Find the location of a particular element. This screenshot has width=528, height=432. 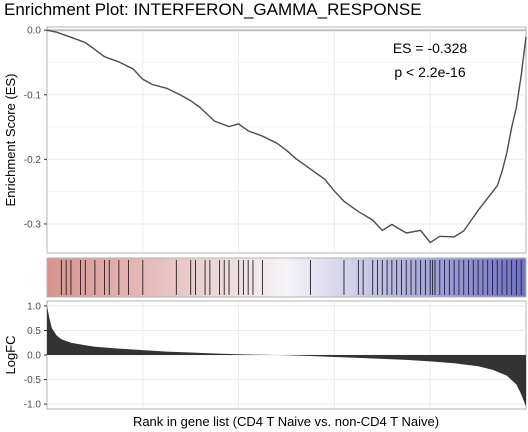

enrichment-tick-label-0: 0.0 is located at coordinates (34, 31).